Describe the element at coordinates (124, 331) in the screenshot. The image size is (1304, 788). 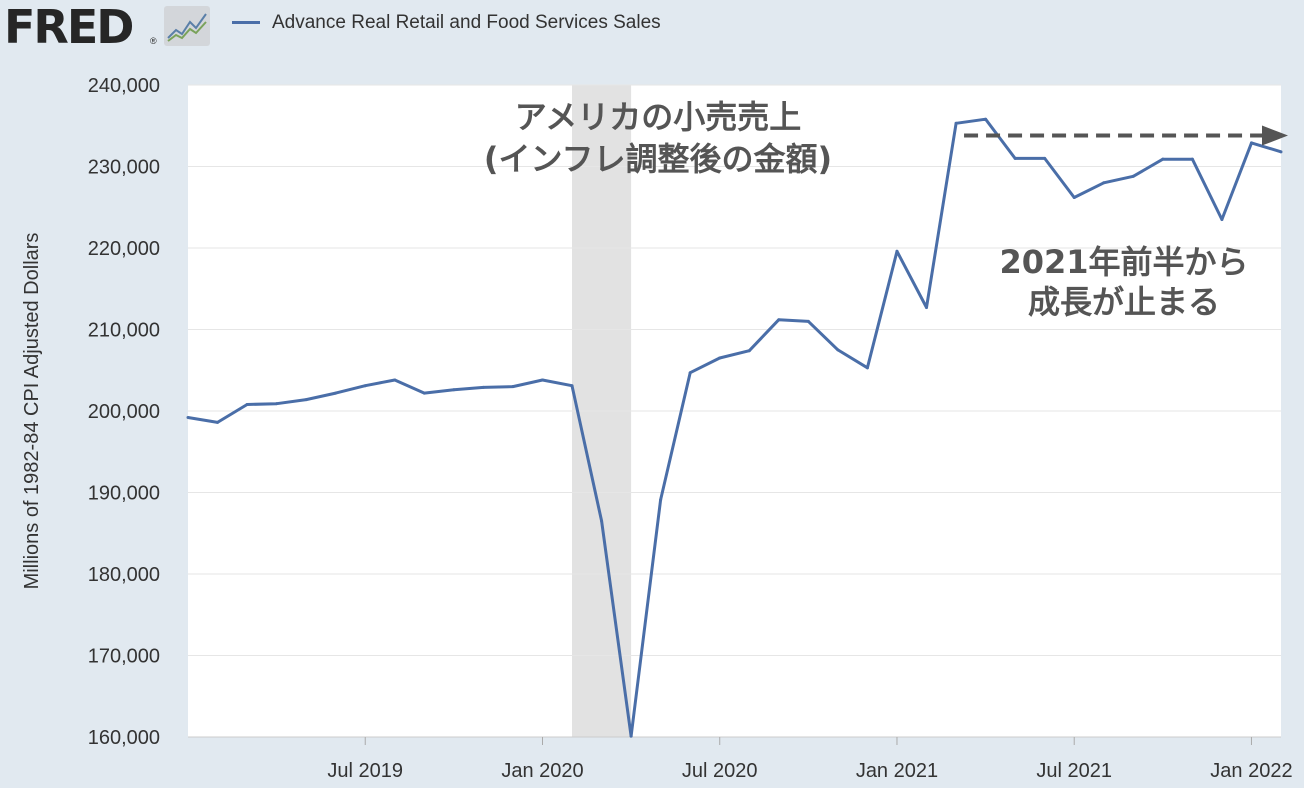
I see `y-tick-label: 210,000` at that location.